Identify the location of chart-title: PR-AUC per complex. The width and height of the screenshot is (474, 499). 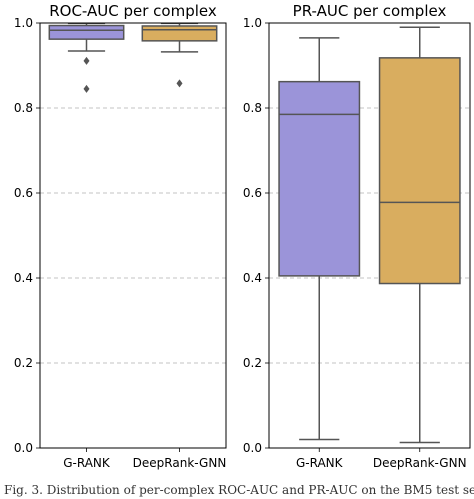
(370, 11).